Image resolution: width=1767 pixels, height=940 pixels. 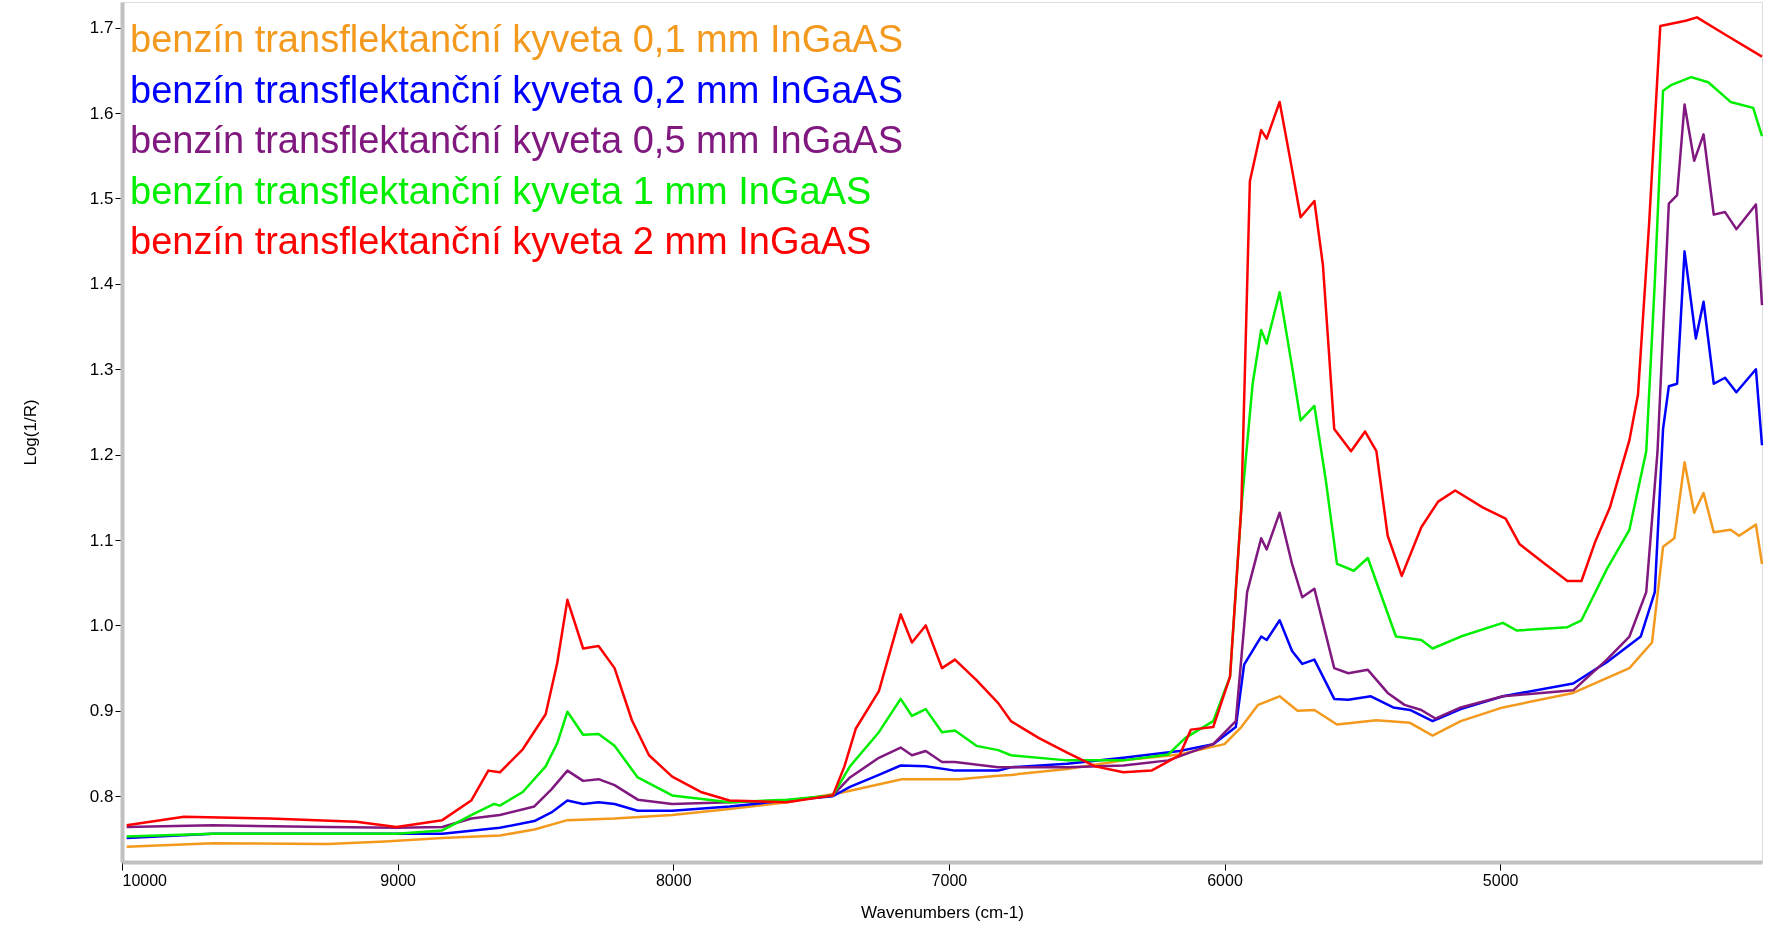 I want to click on x-tick-label: 10000, so click(x=145, y=880).